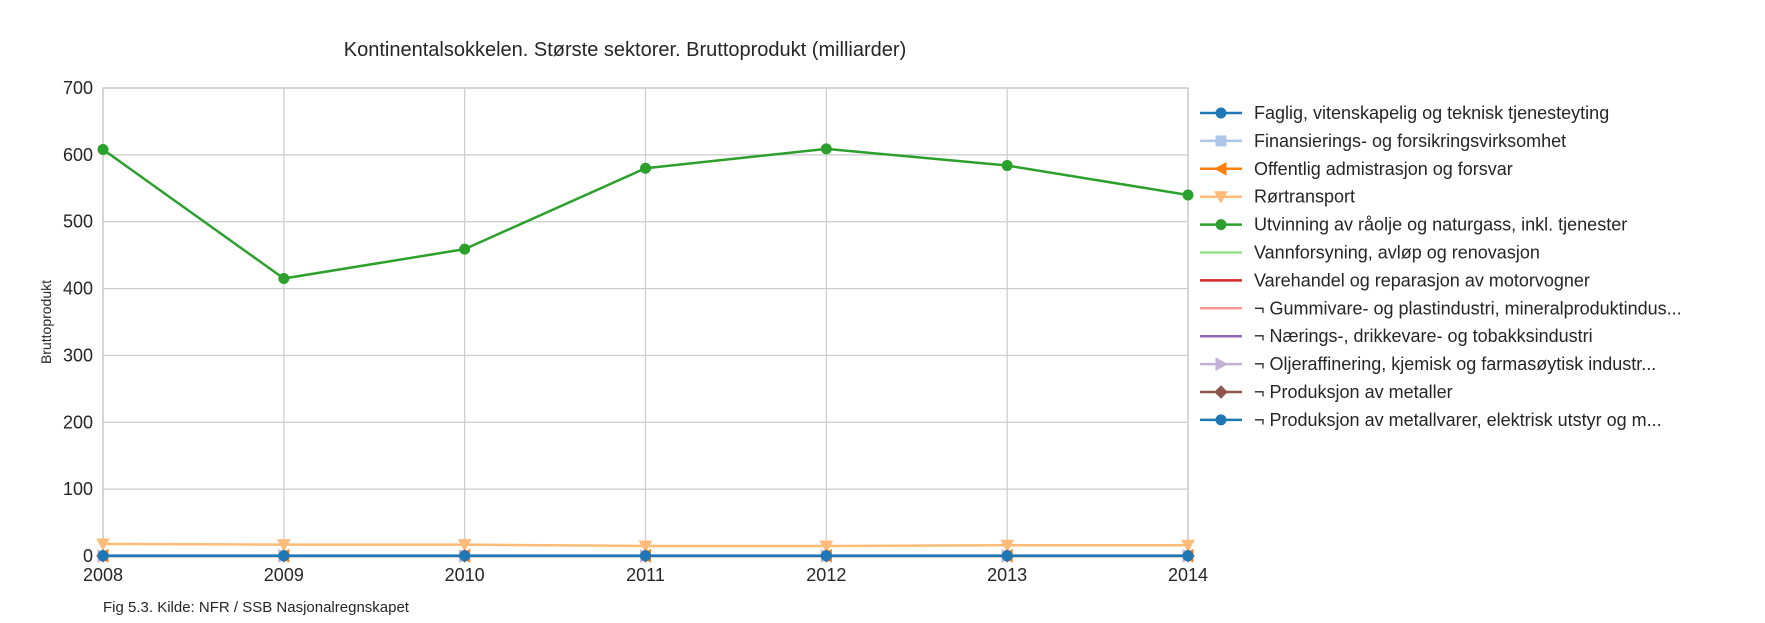 The height and width of the screenshot is (623, 1765). Describe the element at coordinates (284, 575) in the screenshot. I see `x-tick-label: 2009` at that location.